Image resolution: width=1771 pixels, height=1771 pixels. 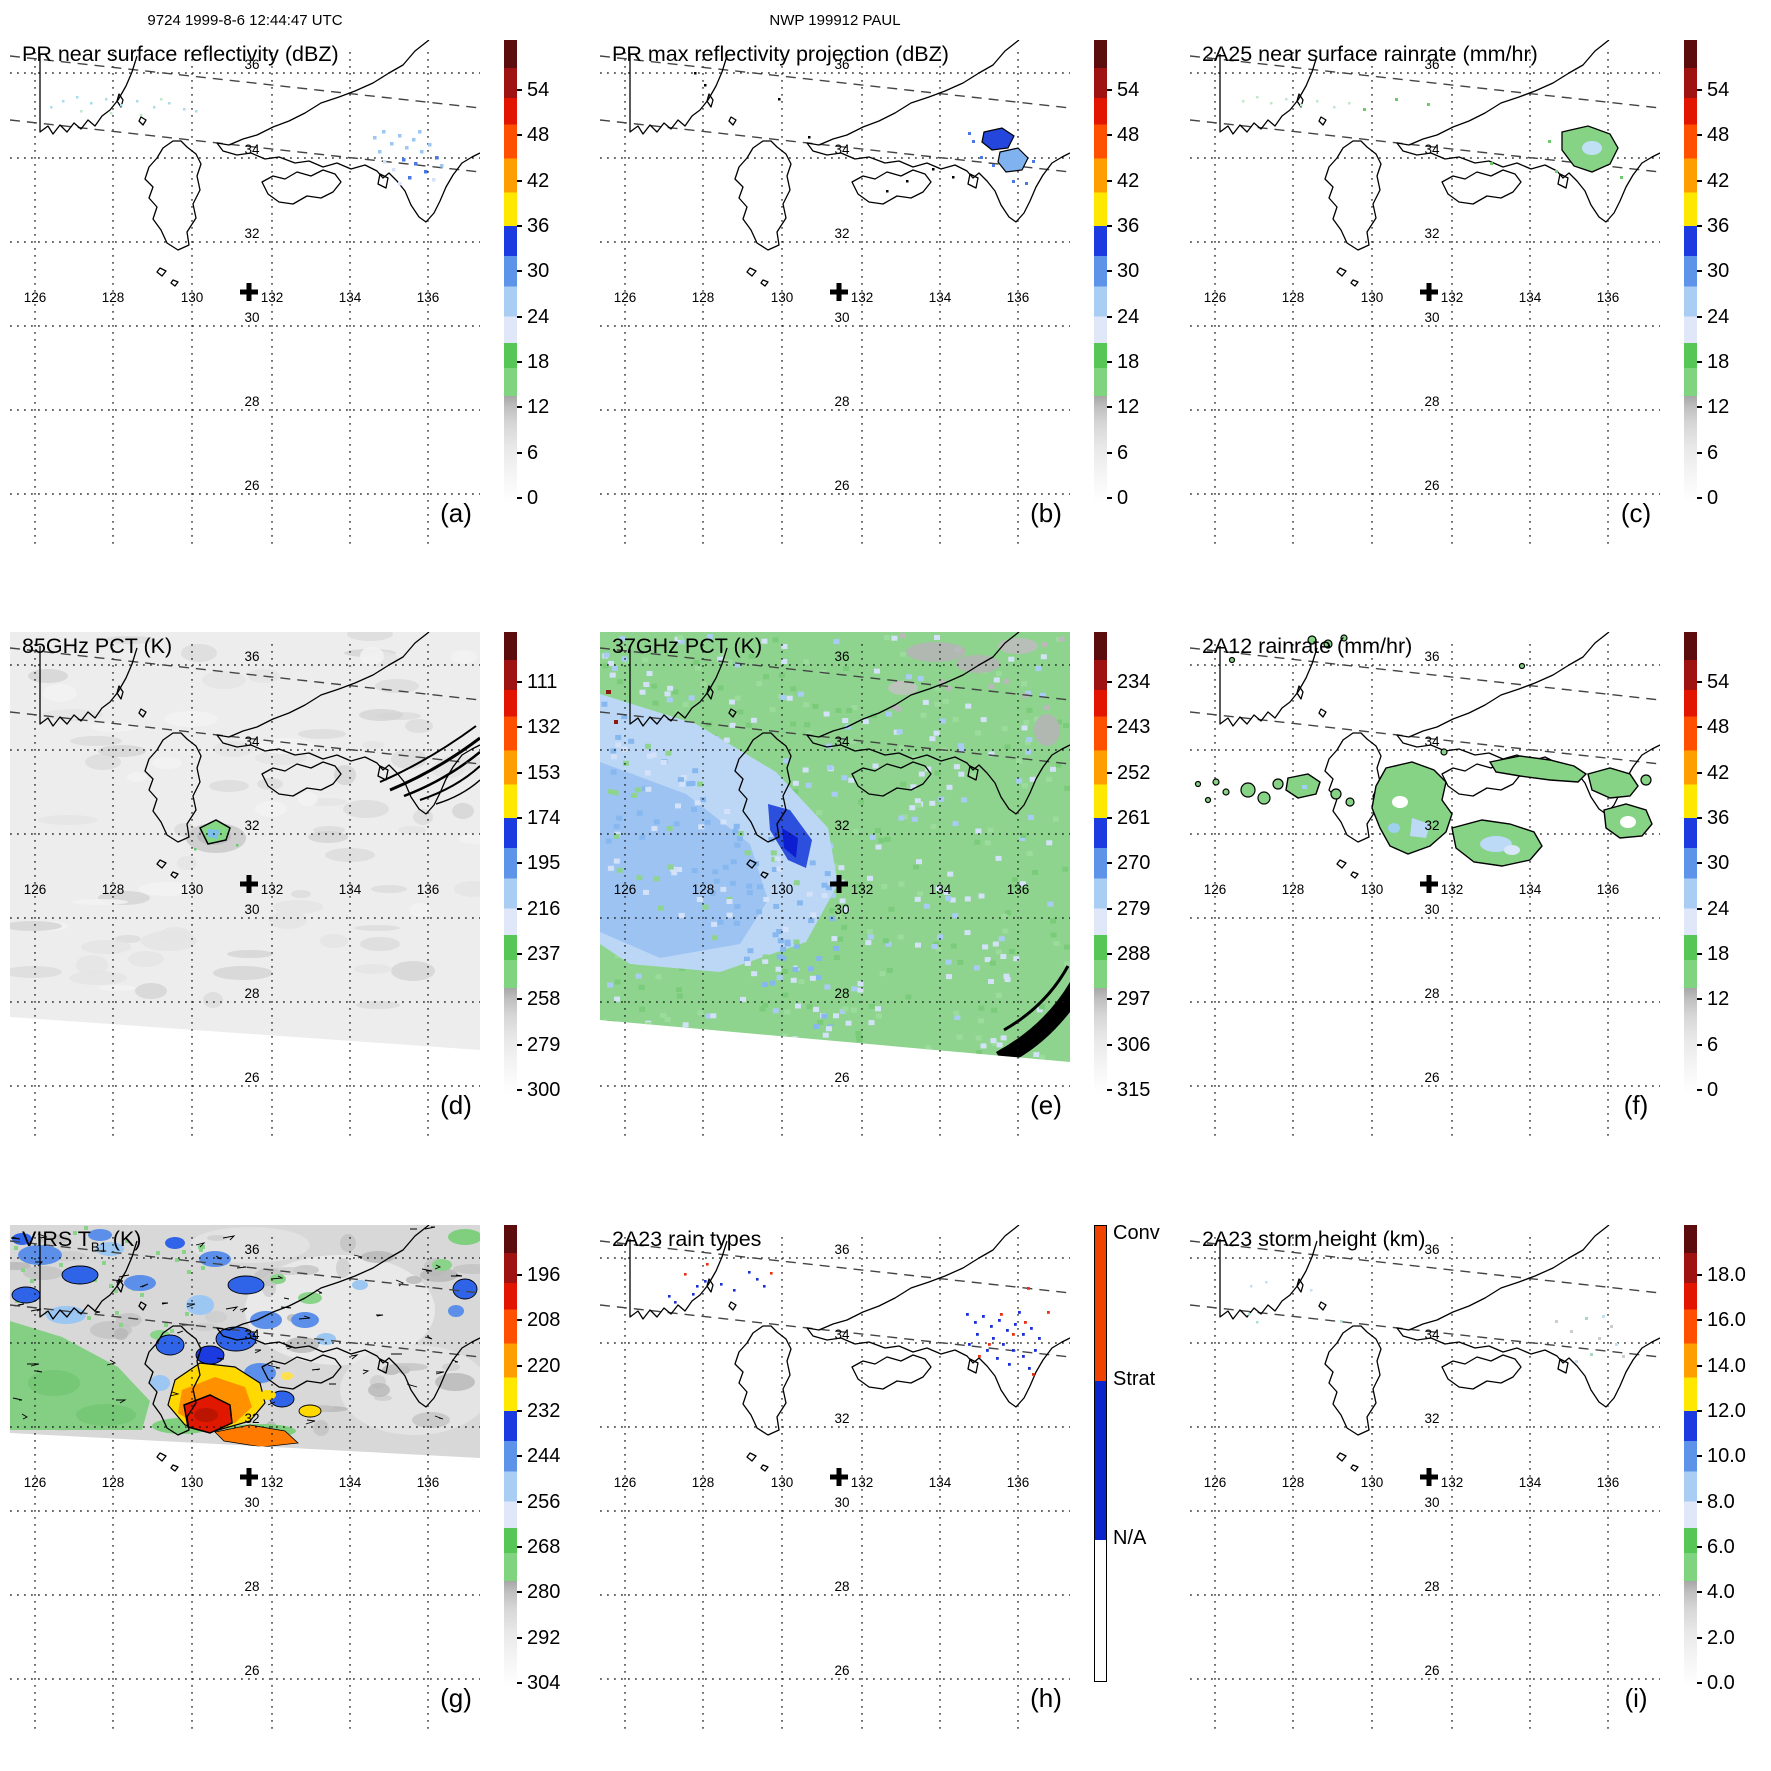 I want to click on colorbar-g: 196 208 220 232 244 256 268 280 292 304, so click(x=554, y=1471).